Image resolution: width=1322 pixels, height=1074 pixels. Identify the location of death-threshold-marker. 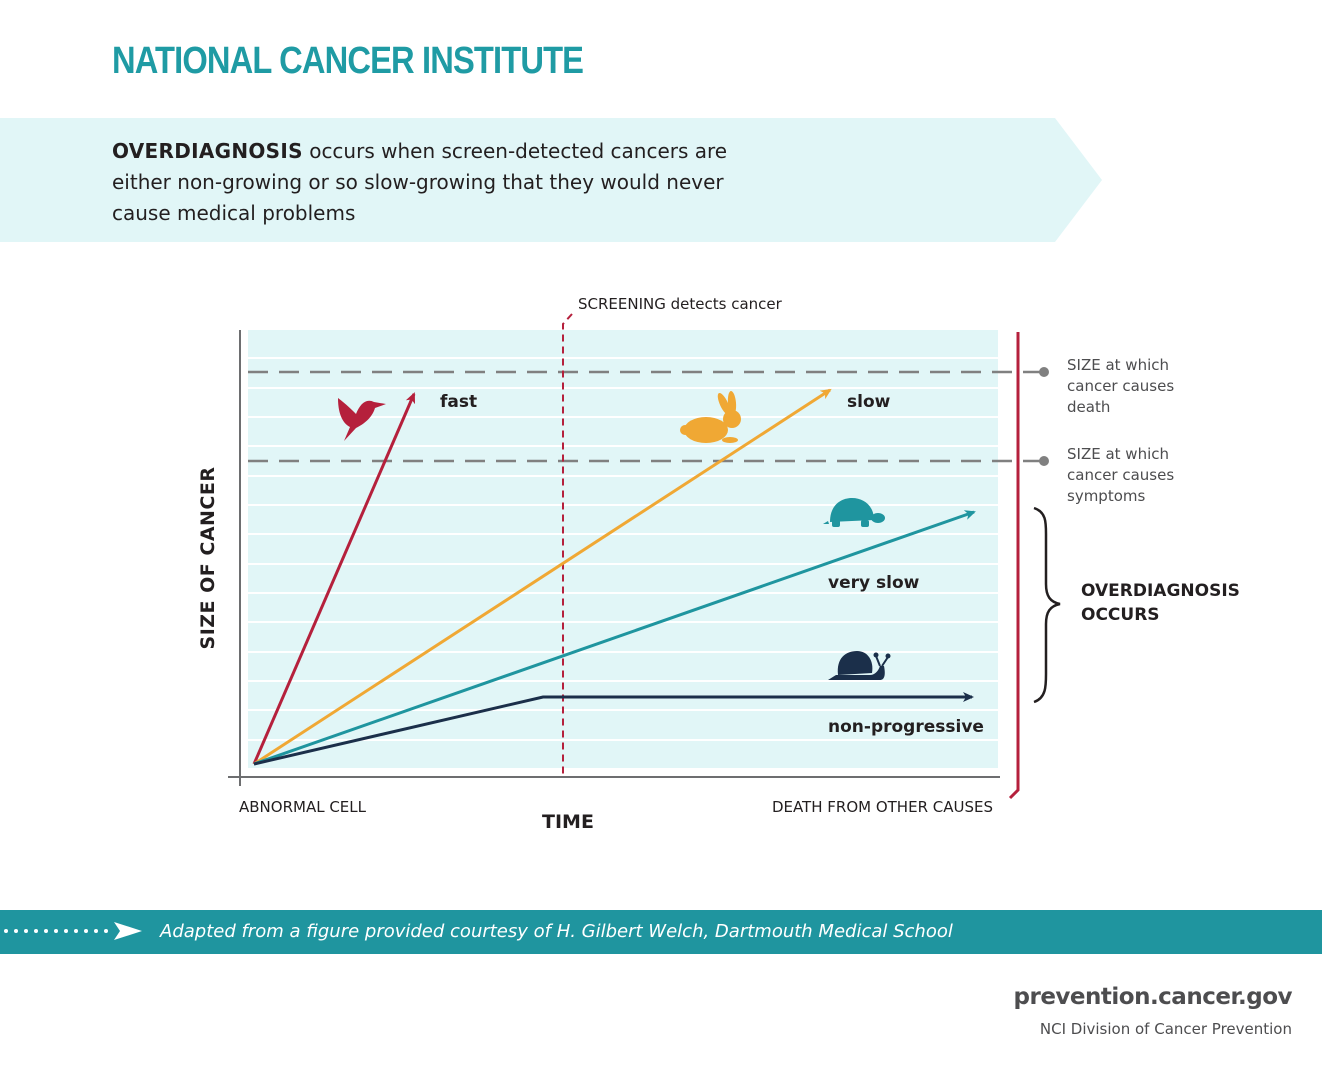
(1044, 372).